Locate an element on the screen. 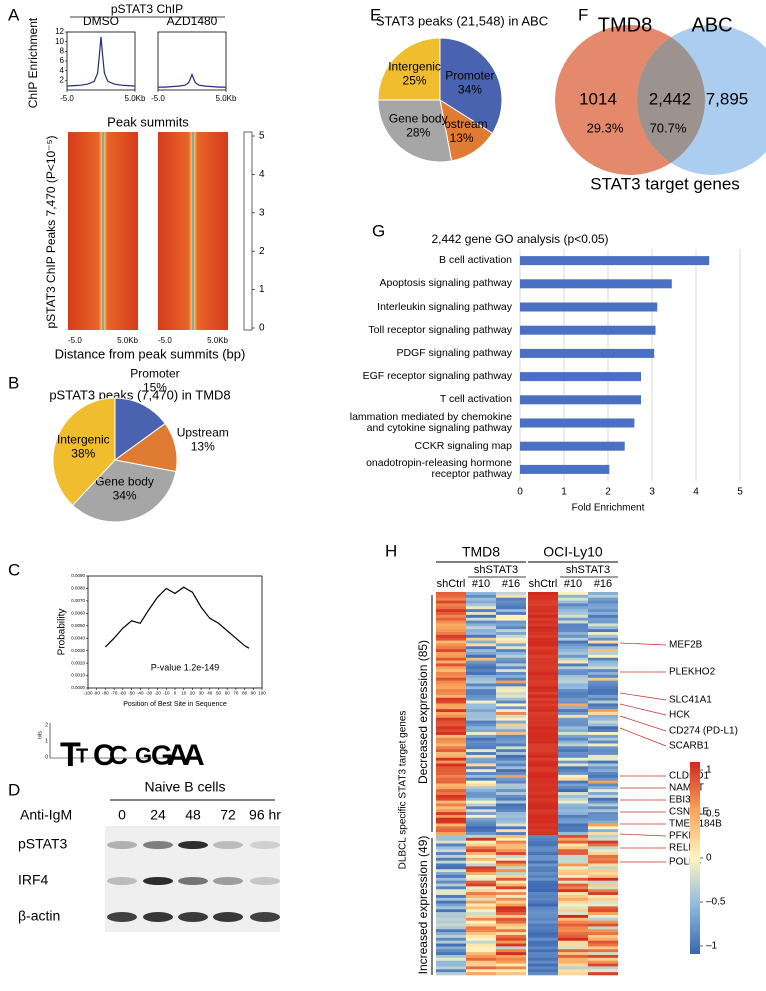  y-tick-label: 2 is located at coordinates (62, 79).